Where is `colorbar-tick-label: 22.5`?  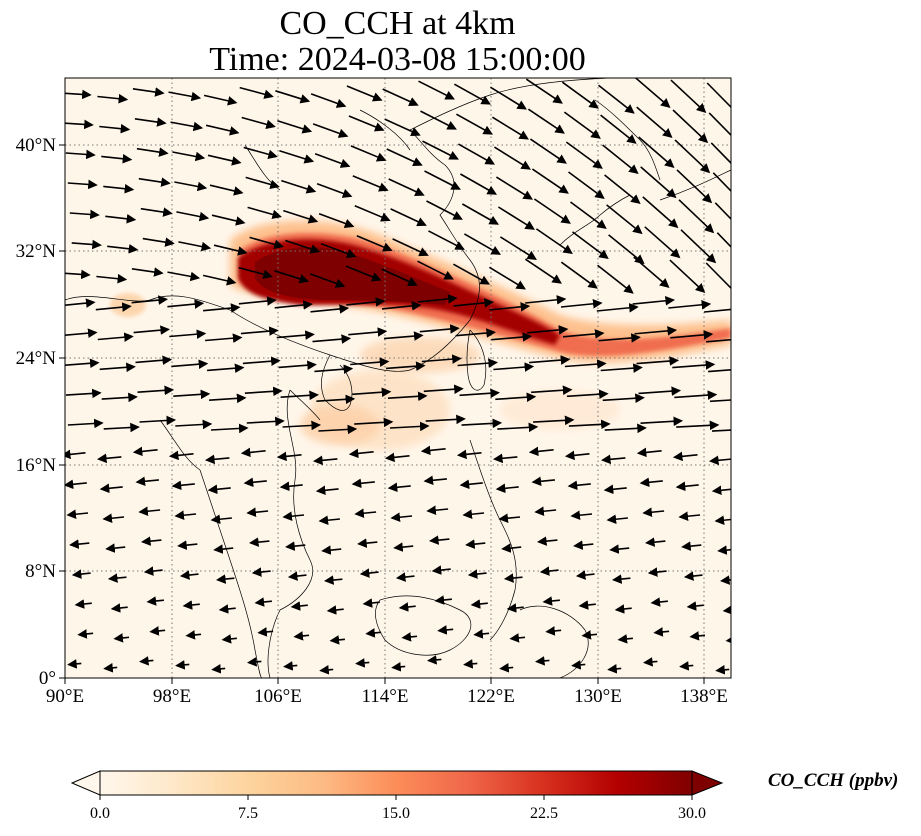 colorbar-tick-label: 22.5 is located at coordinates (544, 813).